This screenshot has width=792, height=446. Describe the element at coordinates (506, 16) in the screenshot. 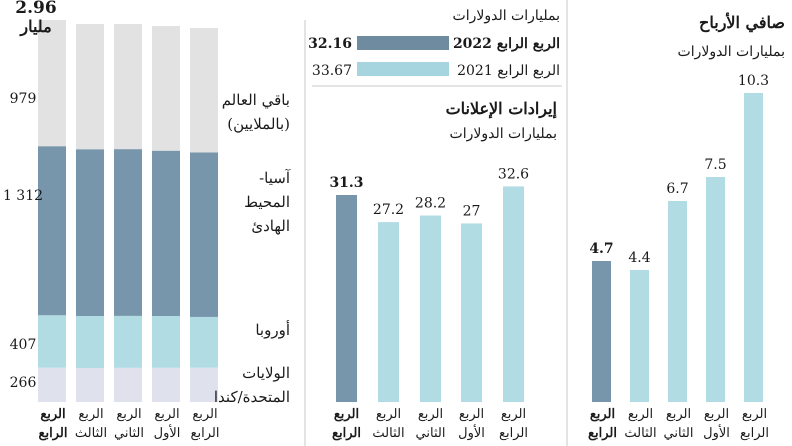

I see `legend-unit: بمليارات الدولارات` at that location.